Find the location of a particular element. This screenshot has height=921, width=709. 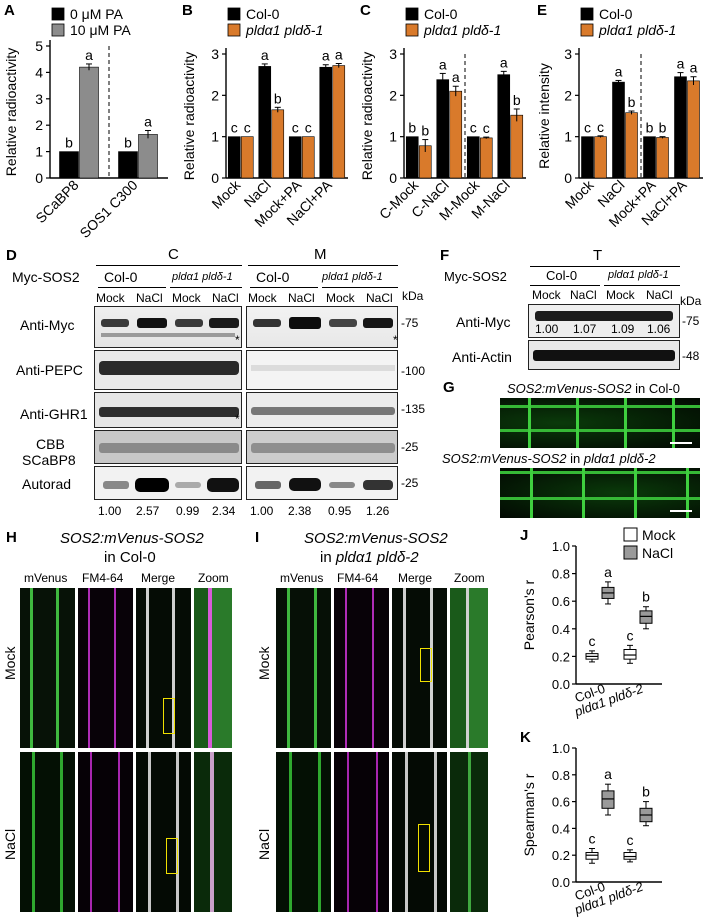

h-nacl-merge is located at coordinates (163, 832).